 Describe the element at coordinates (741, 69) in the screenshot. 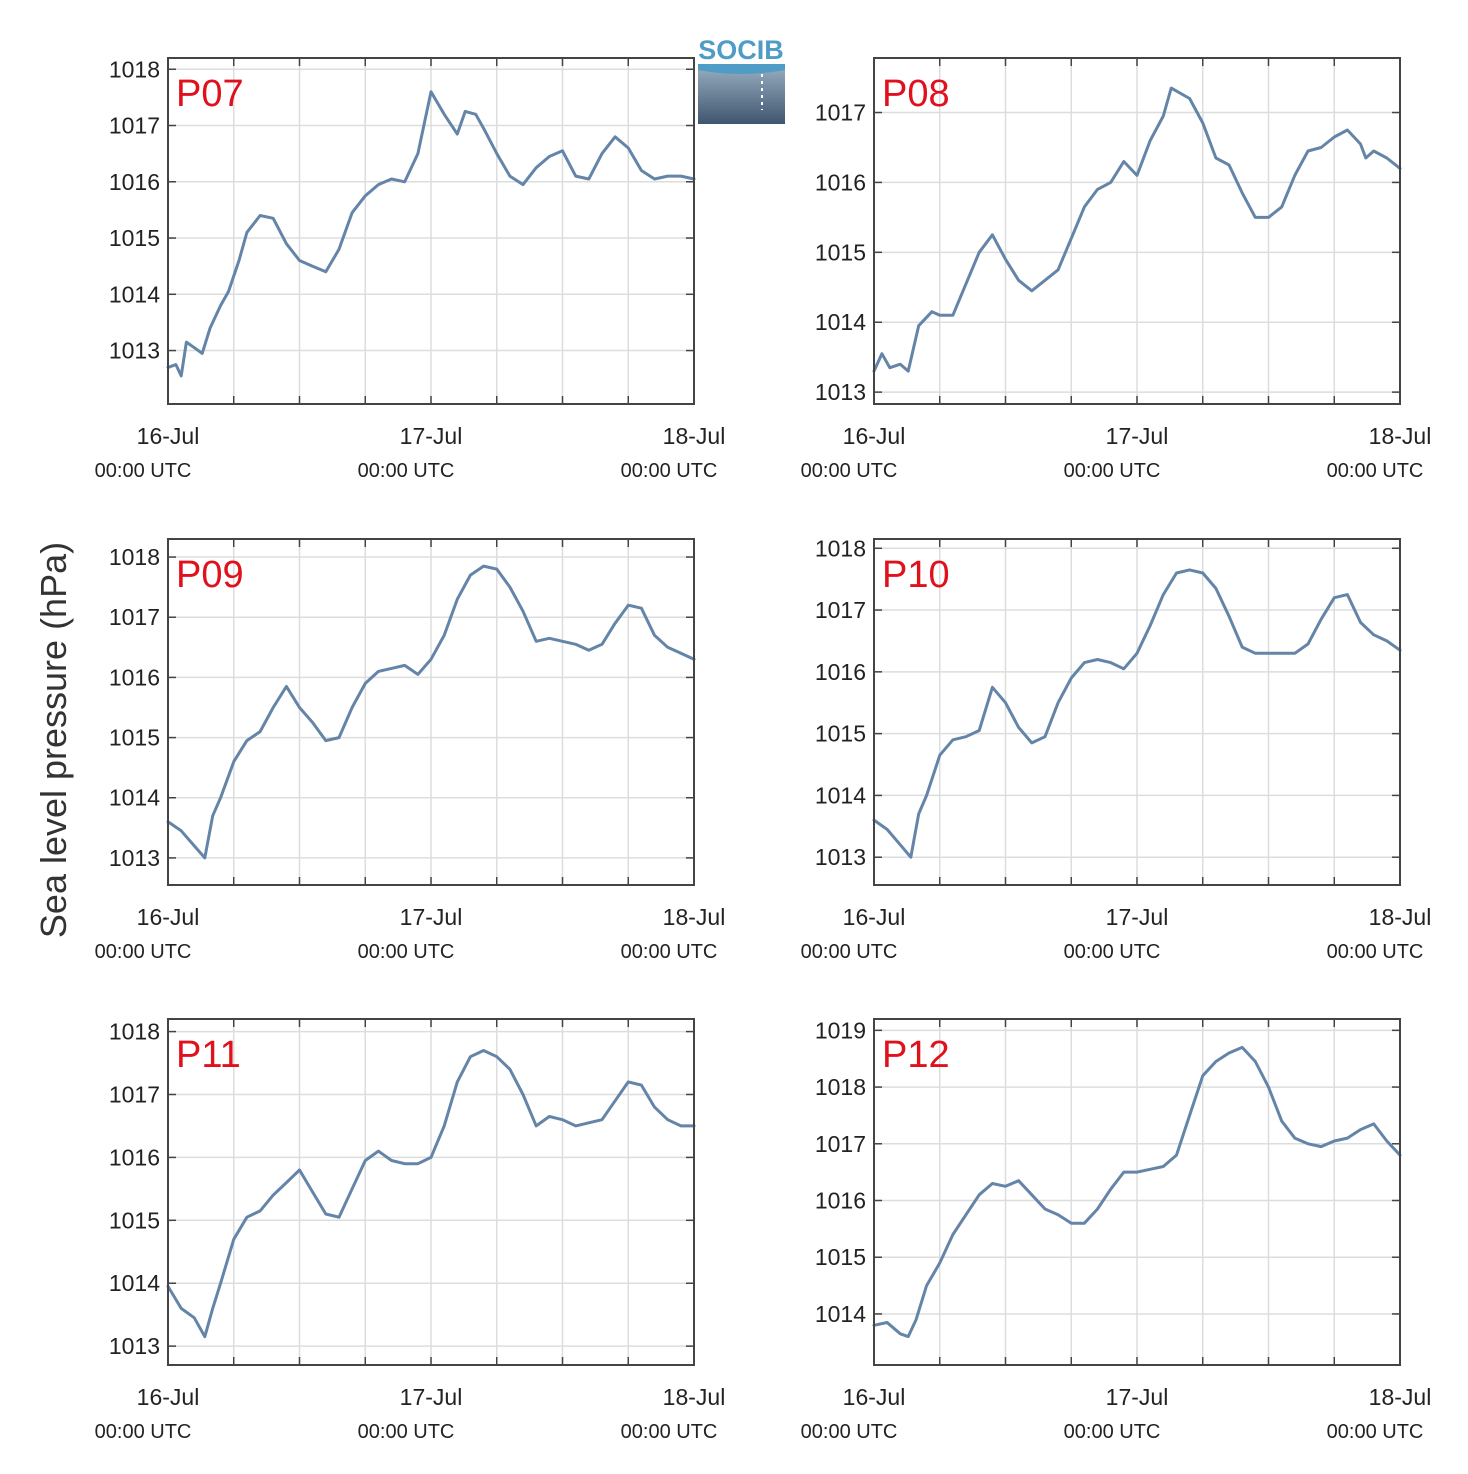

I see `socib-logo-wave` at that location.